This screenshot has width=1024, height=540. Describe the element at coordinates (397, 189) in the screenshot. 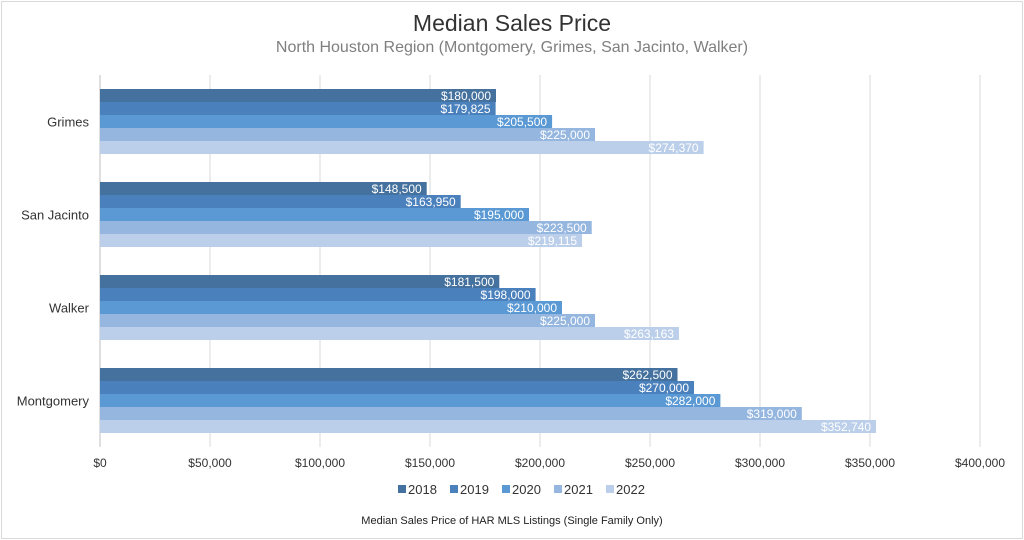

I see `data-label: $148,500` at that location.